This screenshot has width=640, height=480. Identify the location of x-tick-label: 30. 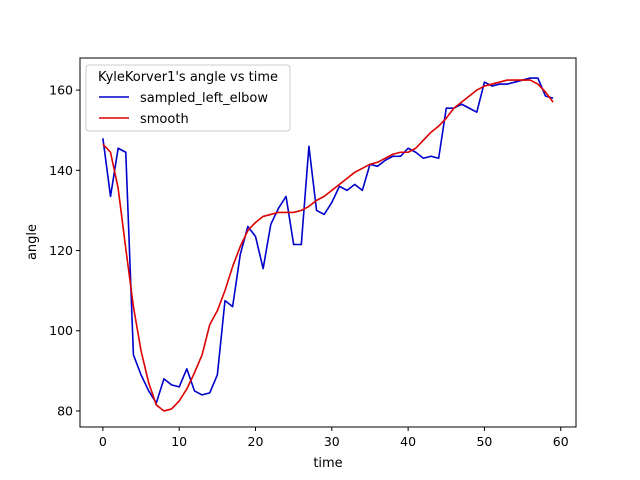
(332, 441).